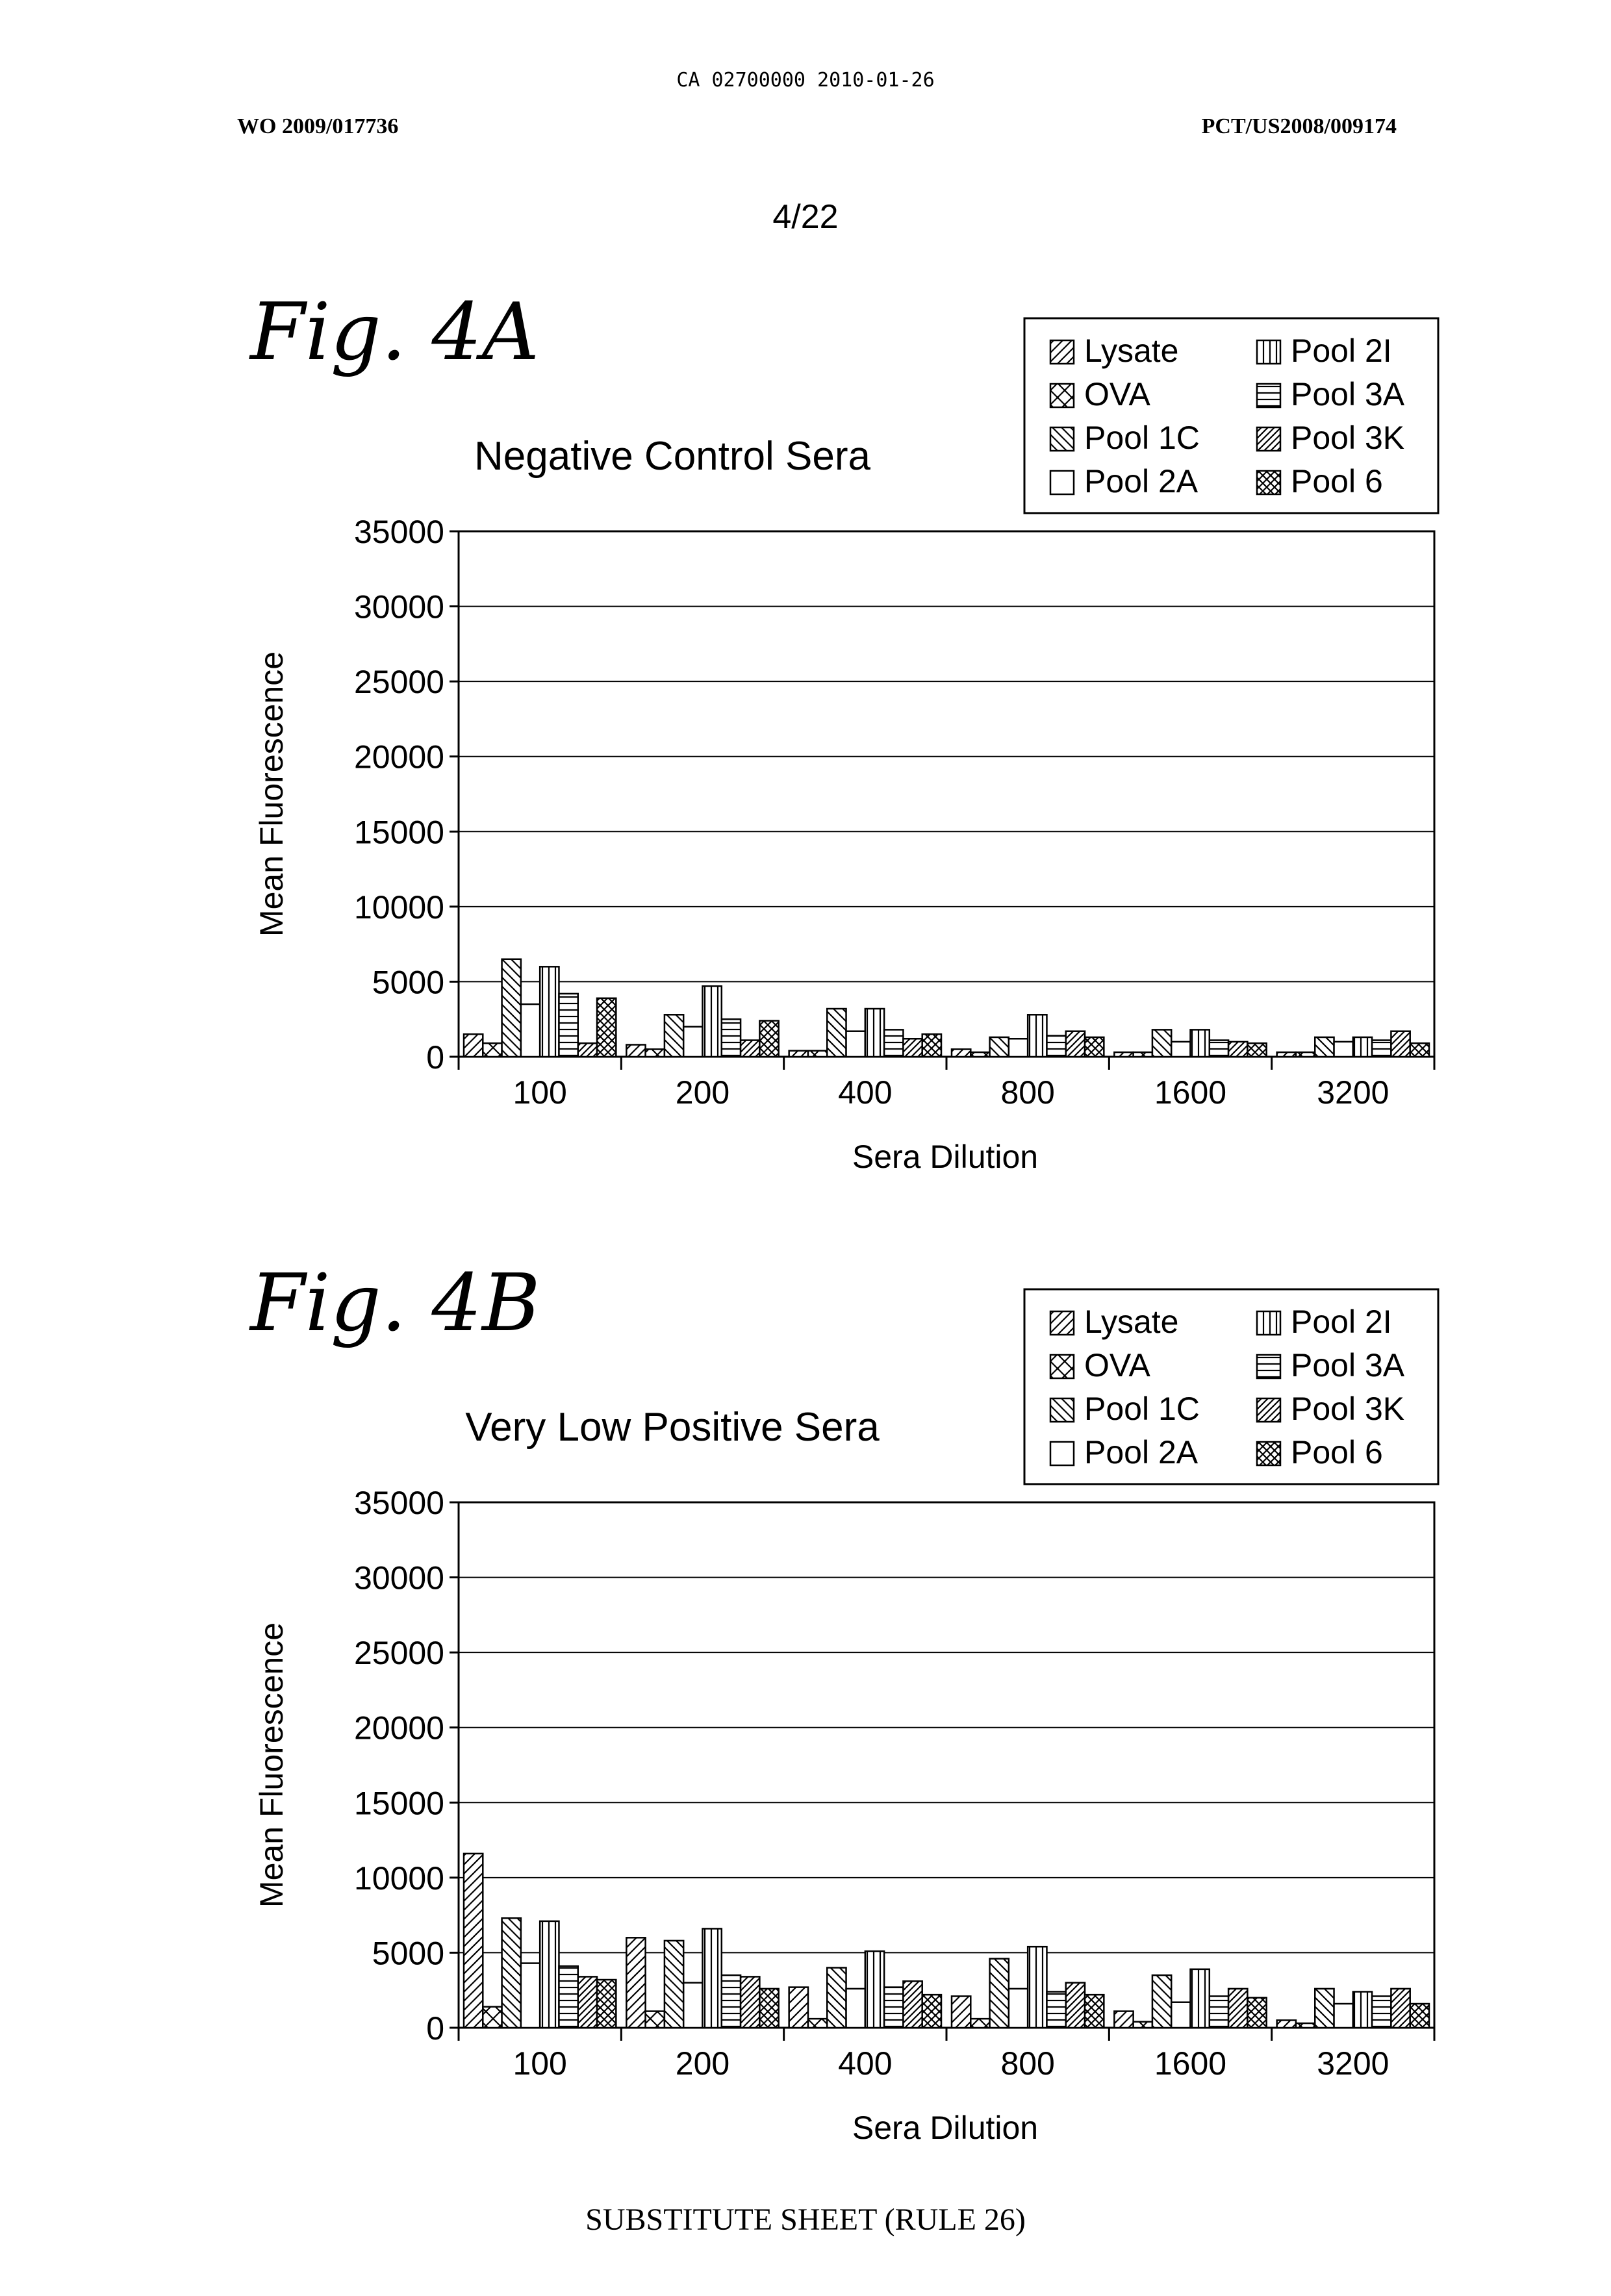  Describe the element at coordinates (1142, 1409) in the screenshot. I see `legend-label: Pool 1C` at that location.